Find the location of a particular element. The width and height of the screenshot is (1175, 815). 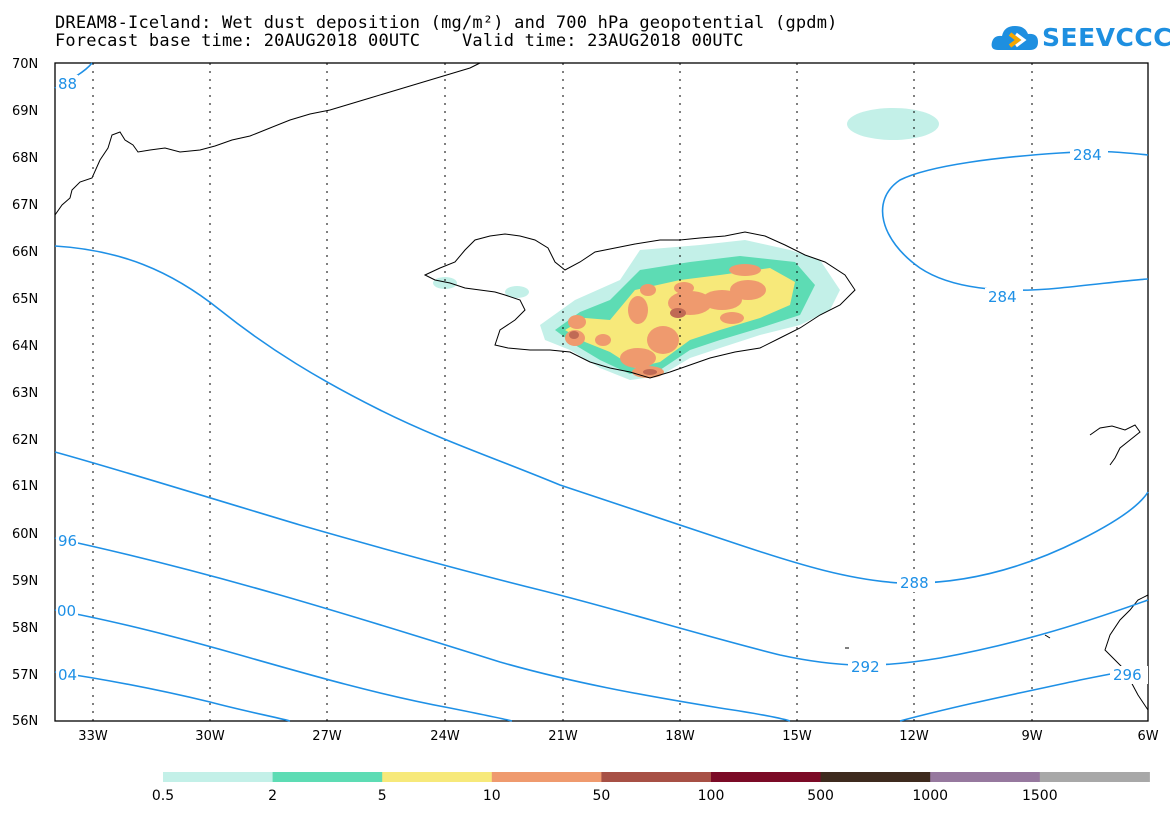

legend-threshold-label: 50 is located at coordinates (601, 796).